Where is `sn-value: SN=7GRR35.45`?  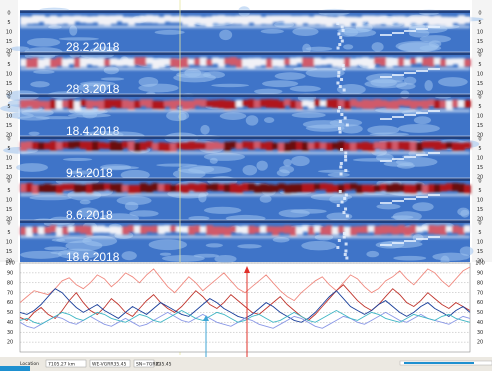
sn-value: SN=7GRR35.45 is located at coordinates (154, 365).